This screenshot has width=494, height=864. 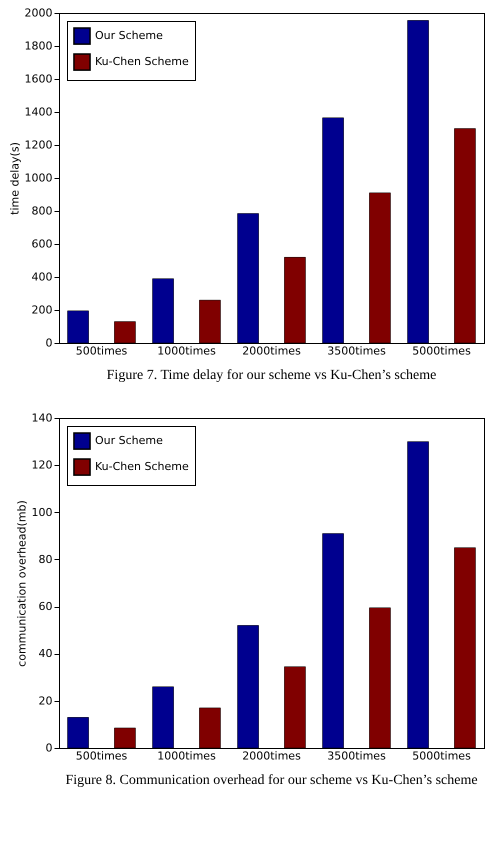 What do you see at coordinates (42, 244) in the screenshot?
I see `y-tick-label: 600` at bounding box center [42, 244].